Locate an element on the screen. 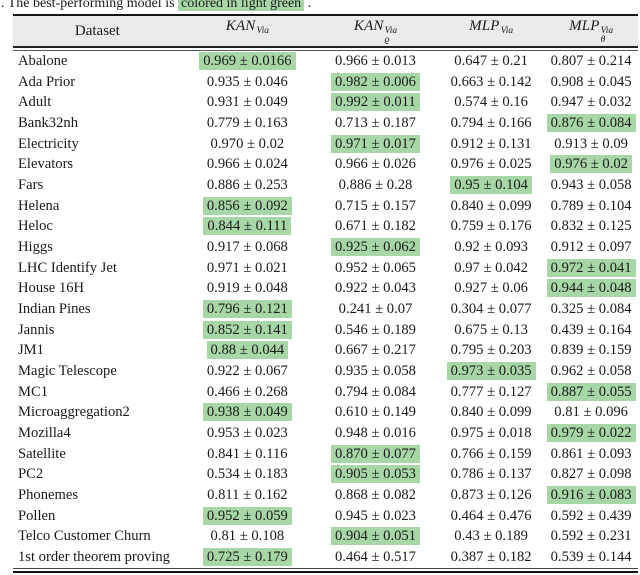  value-text: 0.439 ± 0.164 is located at coordinates (591, 329).